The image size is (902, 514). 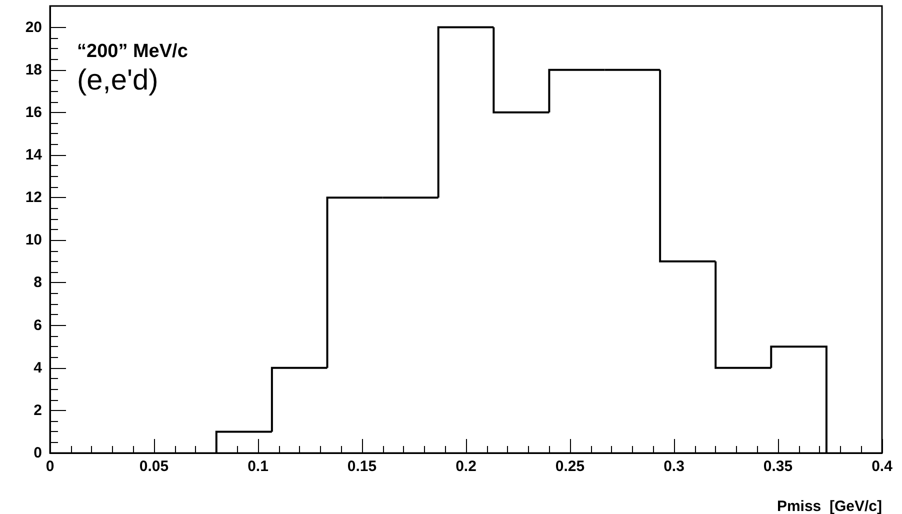 What do you see at coordinates (50, 466) in the screenshot?
I see `x-tick-label: 0` at bounding box center [50, 466].